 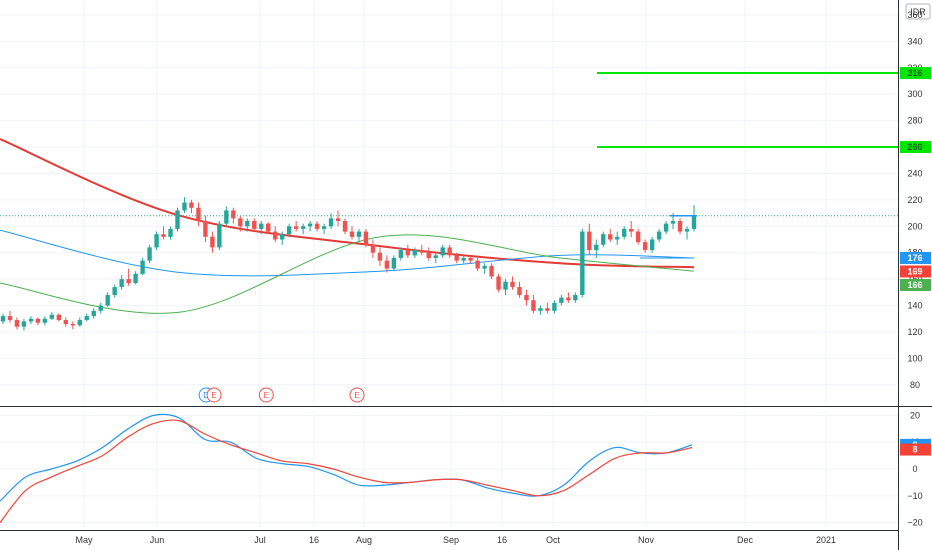 I want to click on event-label: E, so click(x=356, y=395).